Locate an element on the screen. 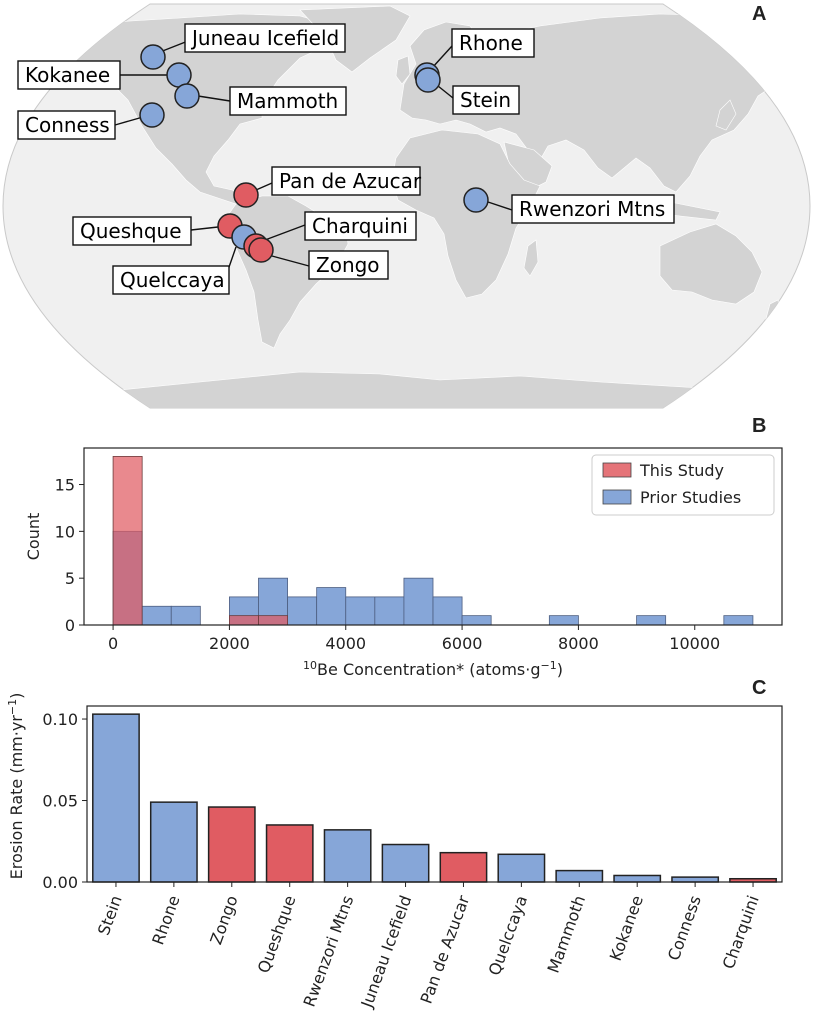 This screenshot has width=813, height=1024. x-tick-label: 4000 is located at coordinates (345, 643).